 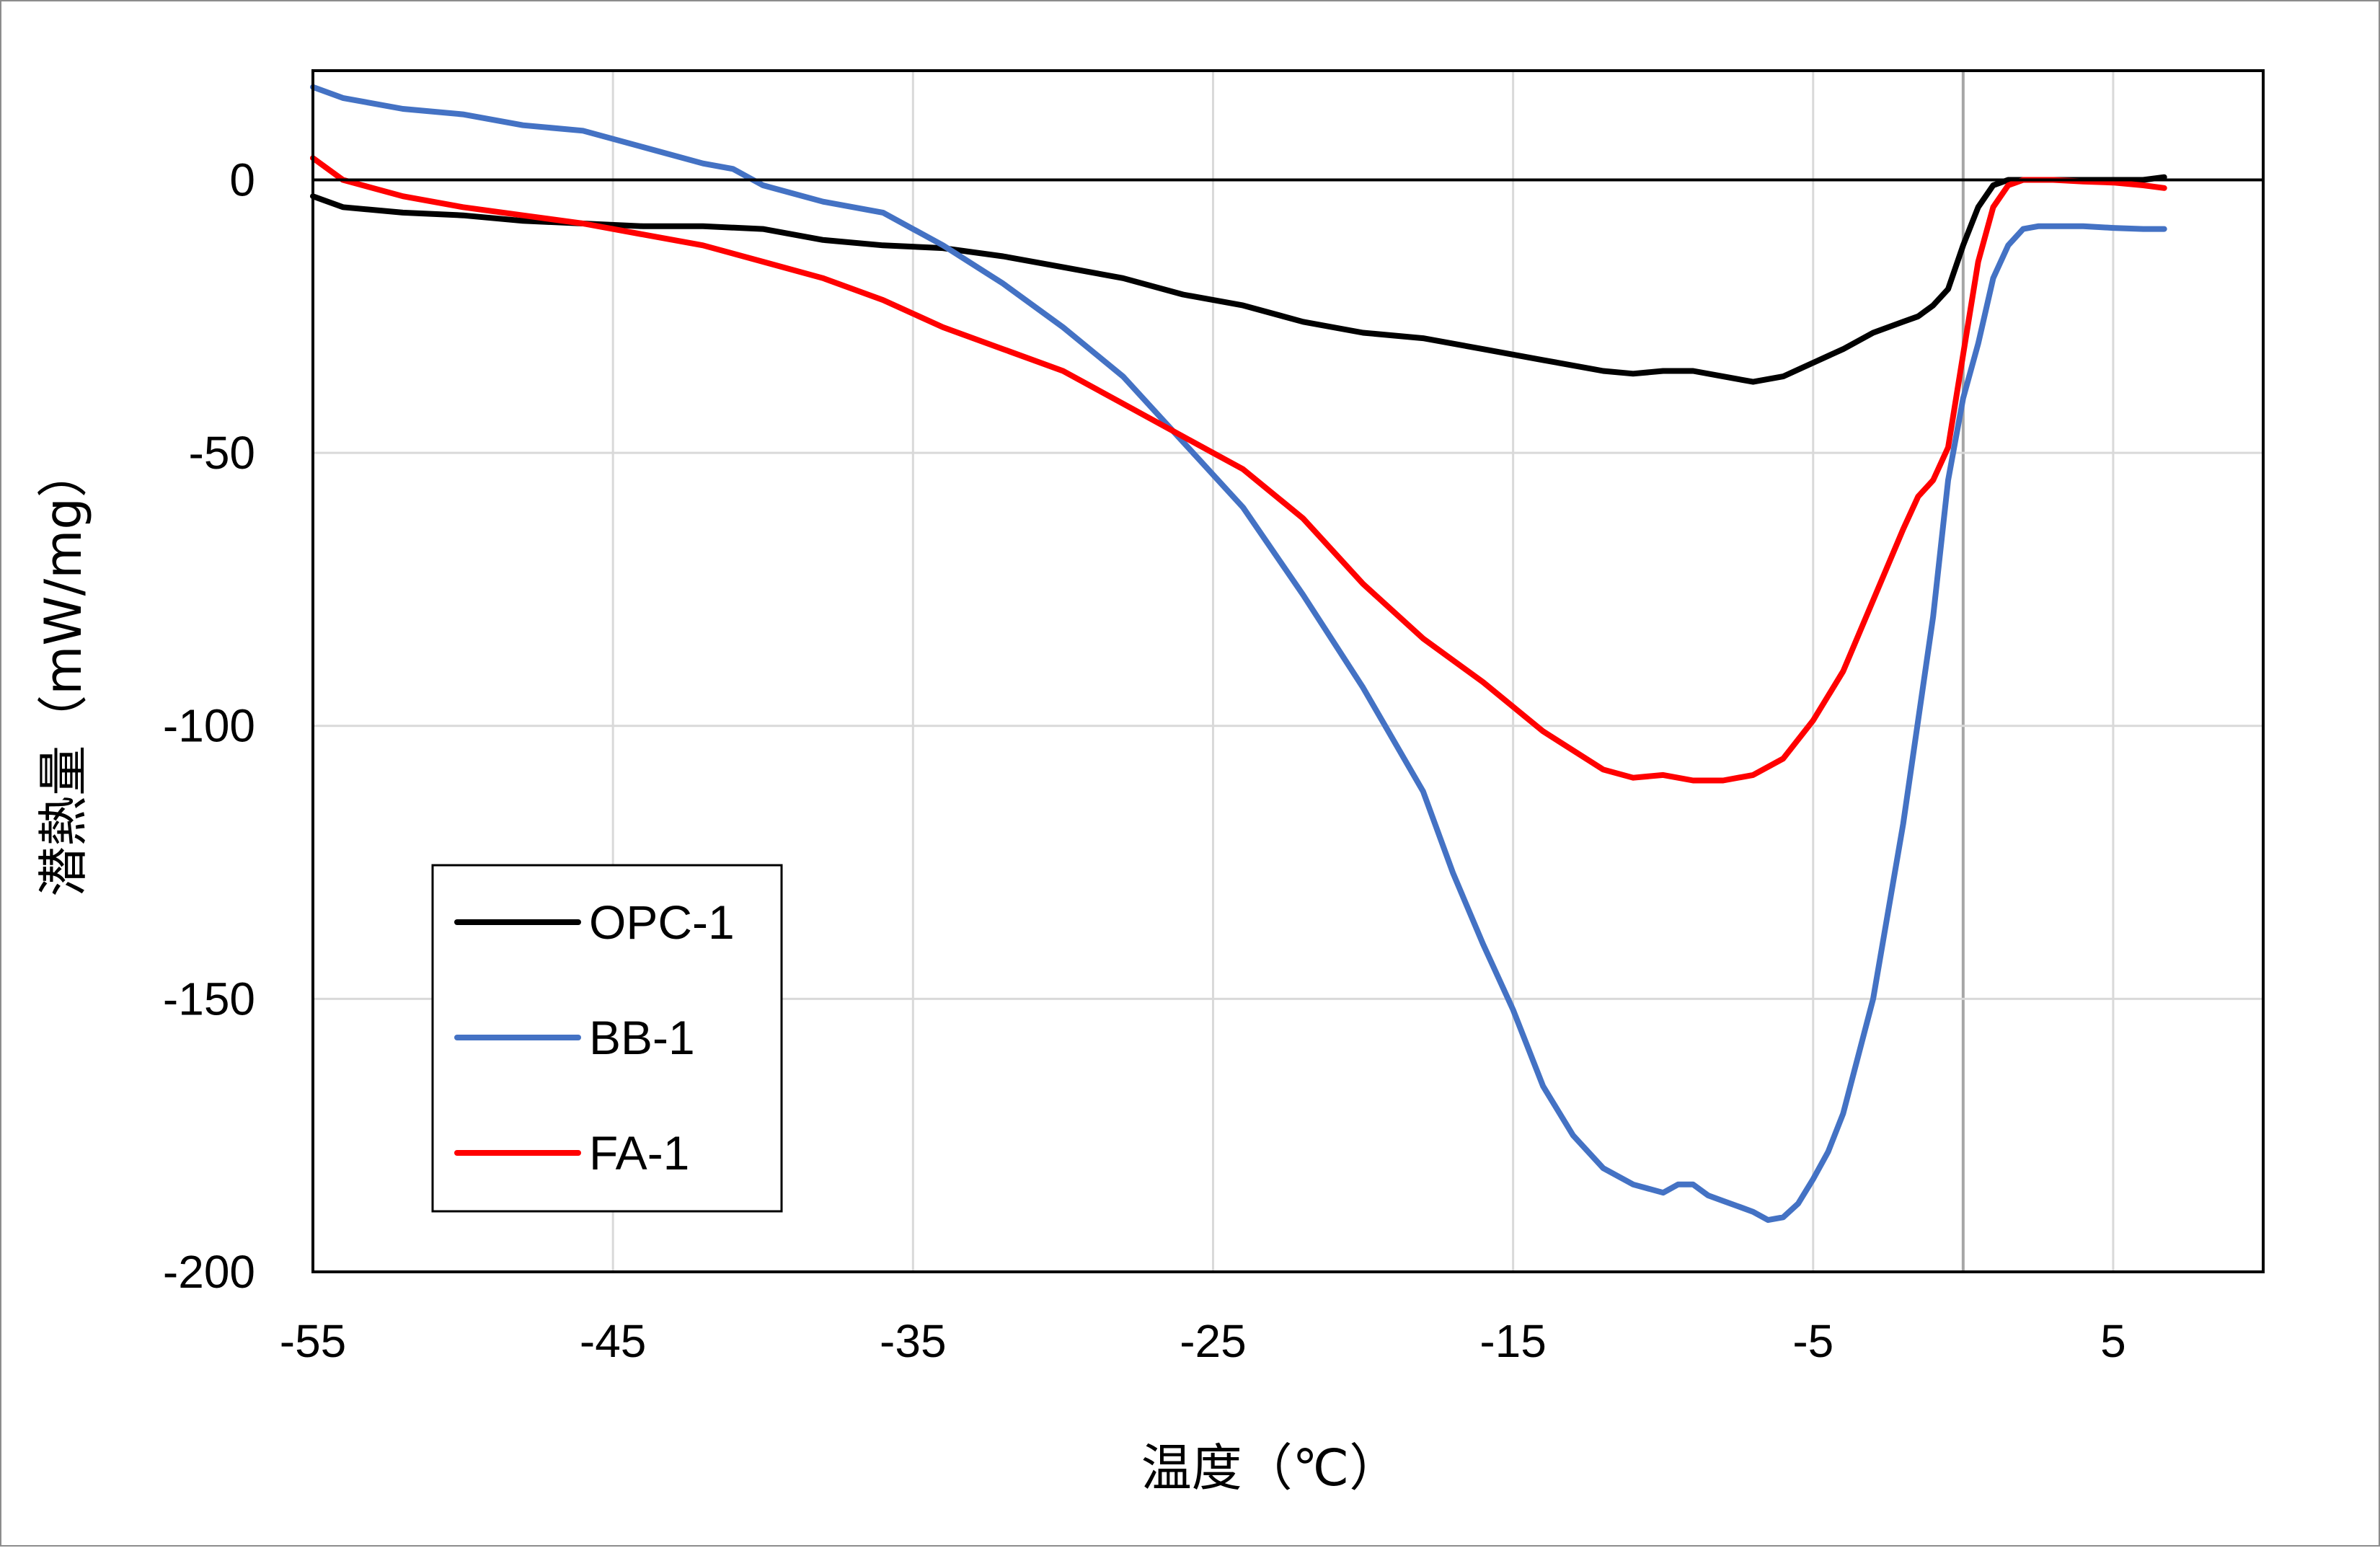 What do you see at coordinates (639, 1153) in the screenshot?
I see `legend-label-fa-1: FA-1` at bounding box center [639, 1153].